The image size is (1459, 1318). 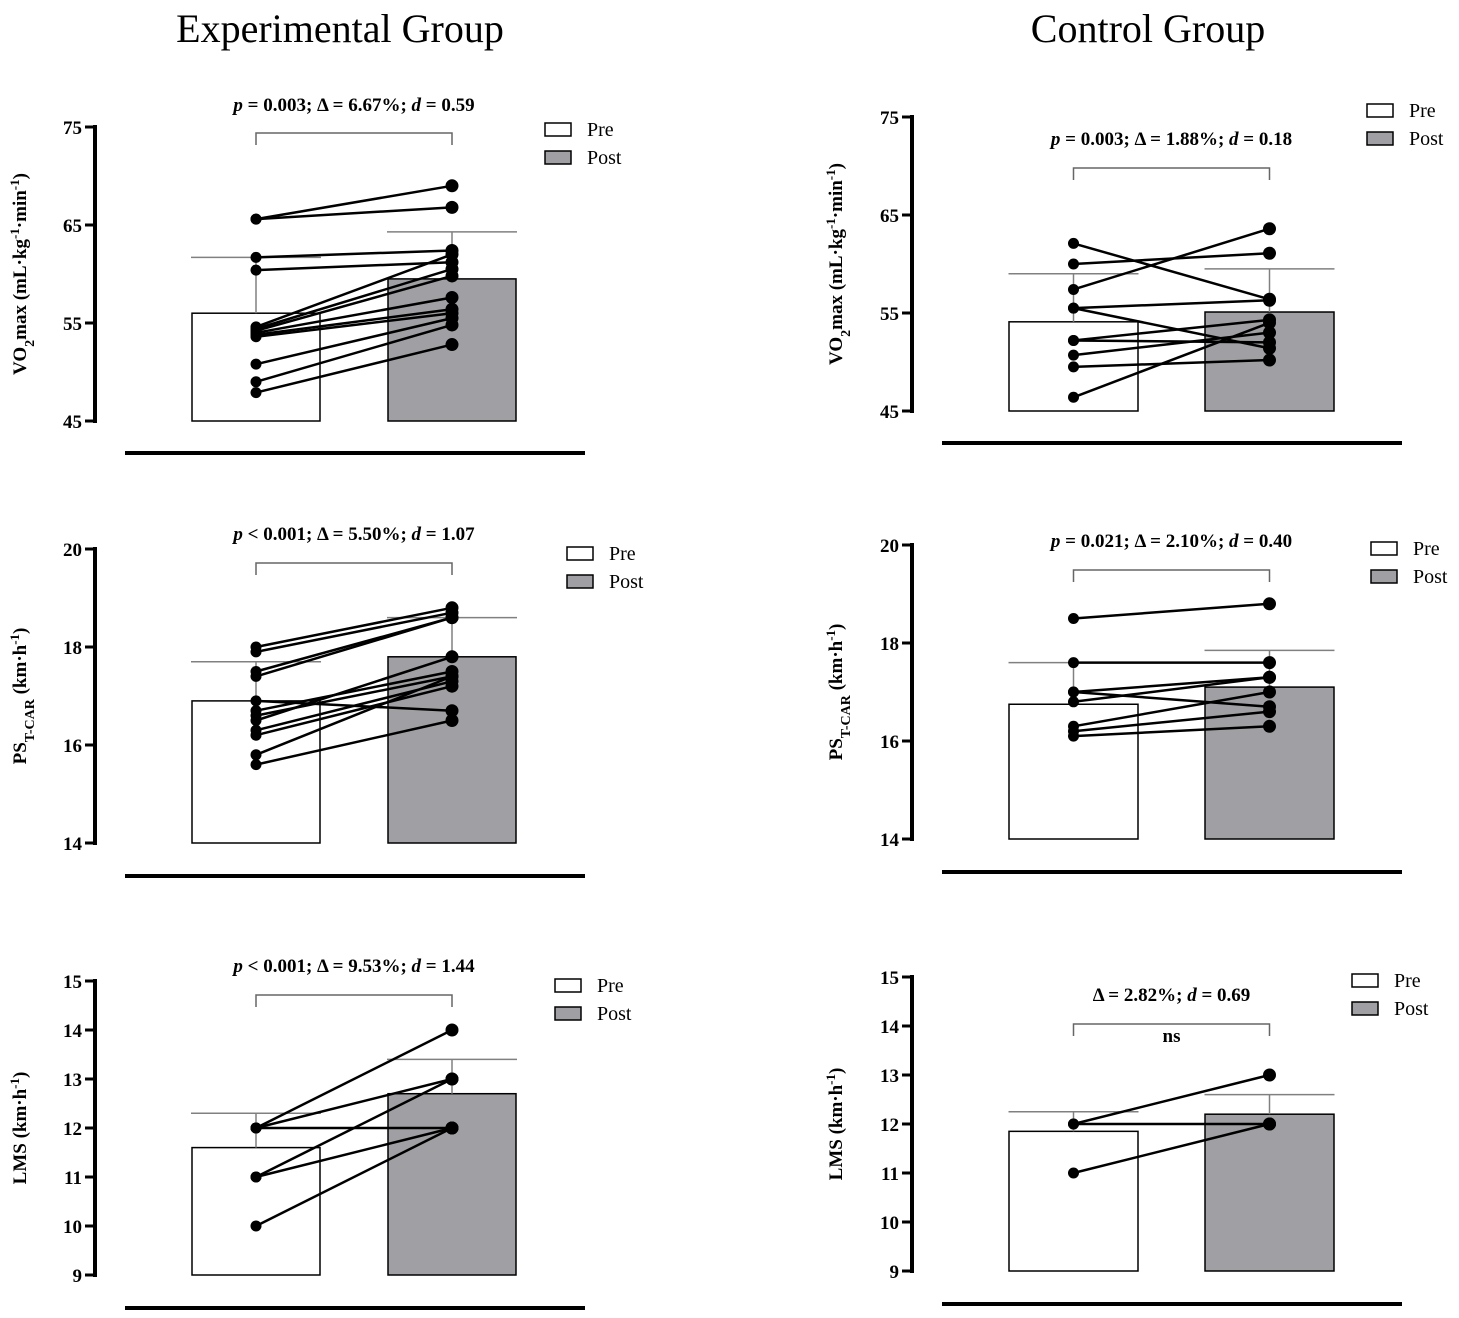 I want to click on y-axis-label: VO2max (mL·kg-1·min-1), so click(x=838, y=264).